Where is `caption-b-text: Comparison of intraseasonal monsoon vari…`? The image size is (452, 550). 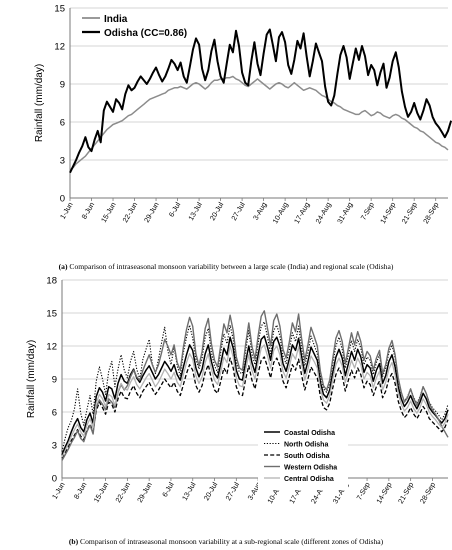 caption-b-text: Comparison of intraseasonal monsoon vari… is located at coordinates (232, 541).